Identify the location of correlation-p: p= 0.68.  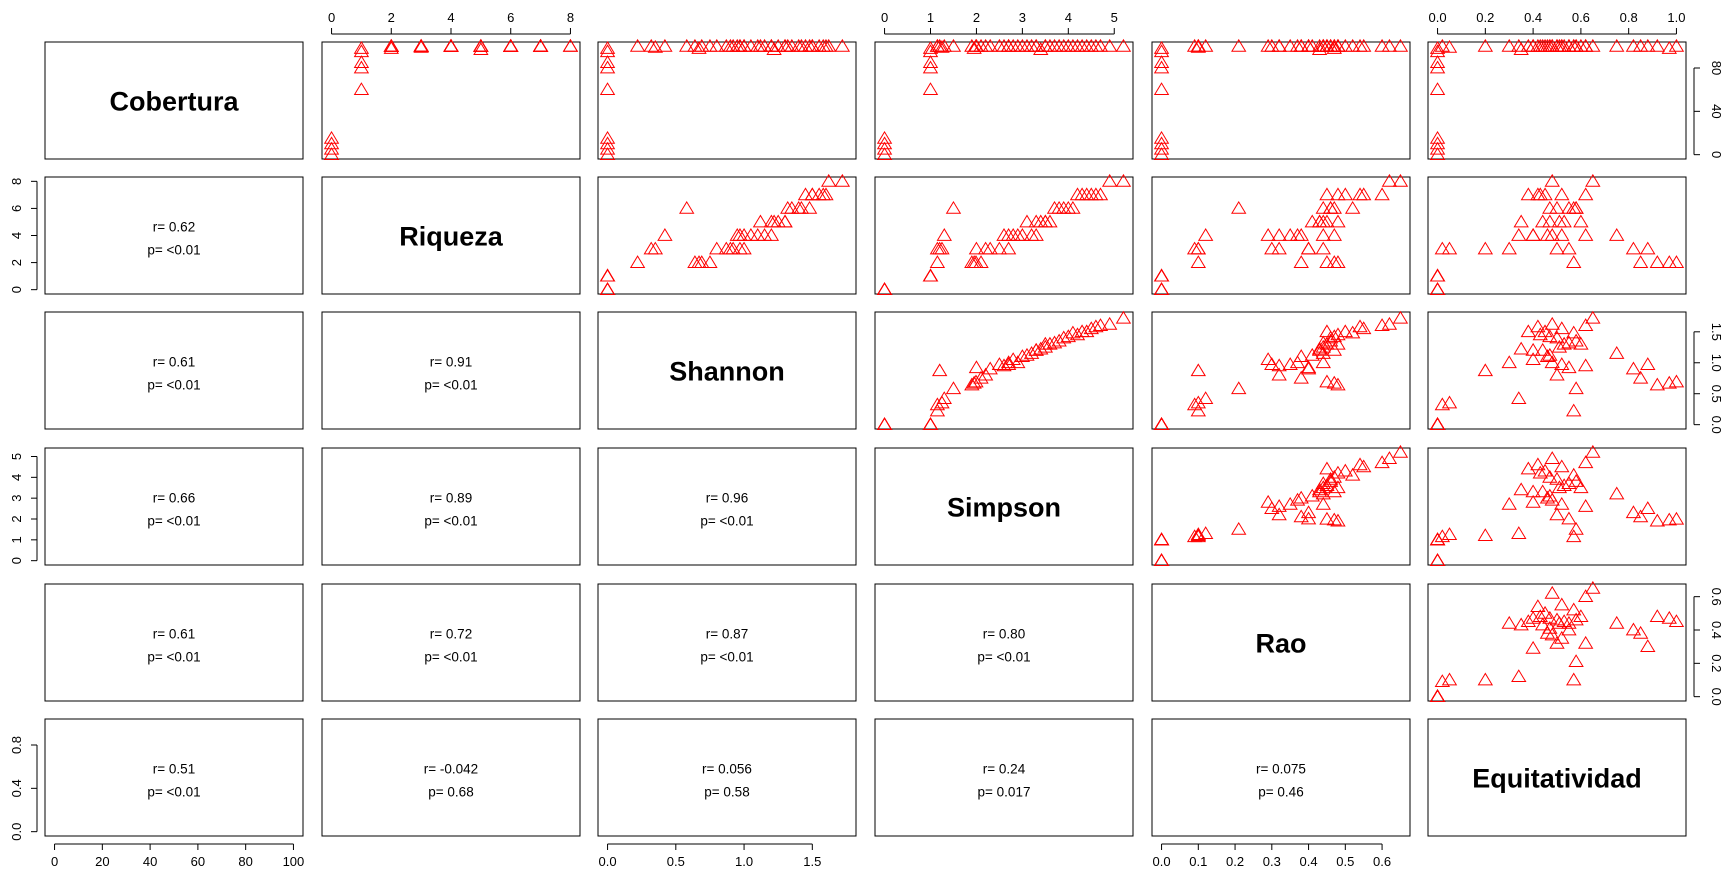
(450, 792).